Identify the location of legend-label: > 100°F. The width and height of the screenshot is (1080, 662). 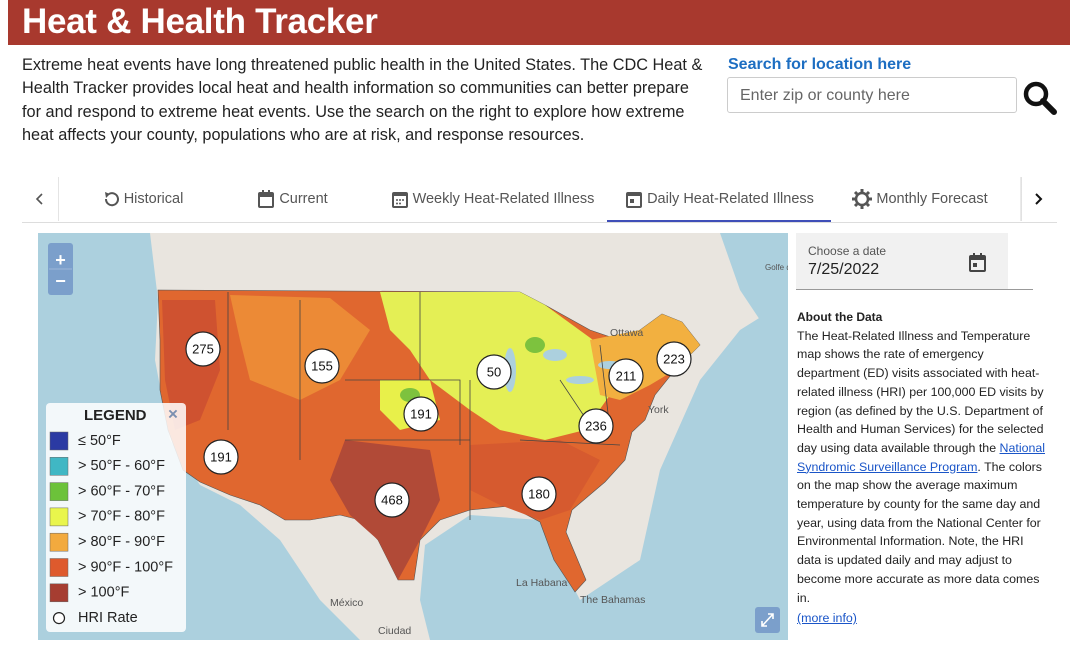
(103, 593).